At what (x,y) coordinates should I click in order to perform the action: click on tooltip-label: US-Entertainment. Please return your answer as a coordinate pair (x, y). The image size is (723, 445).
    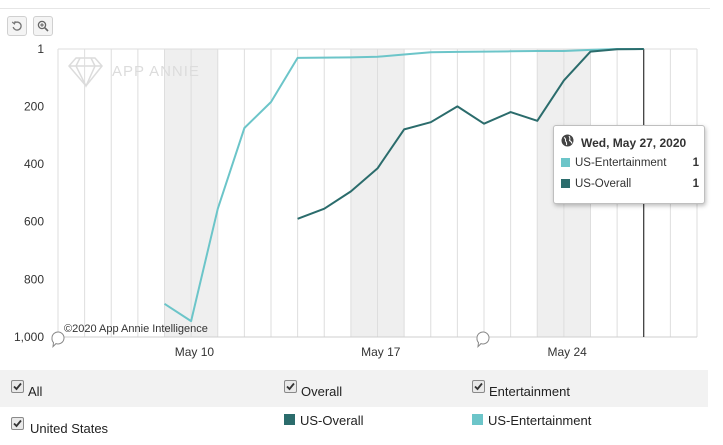
    Looking at the image, I should click on (621, 163).